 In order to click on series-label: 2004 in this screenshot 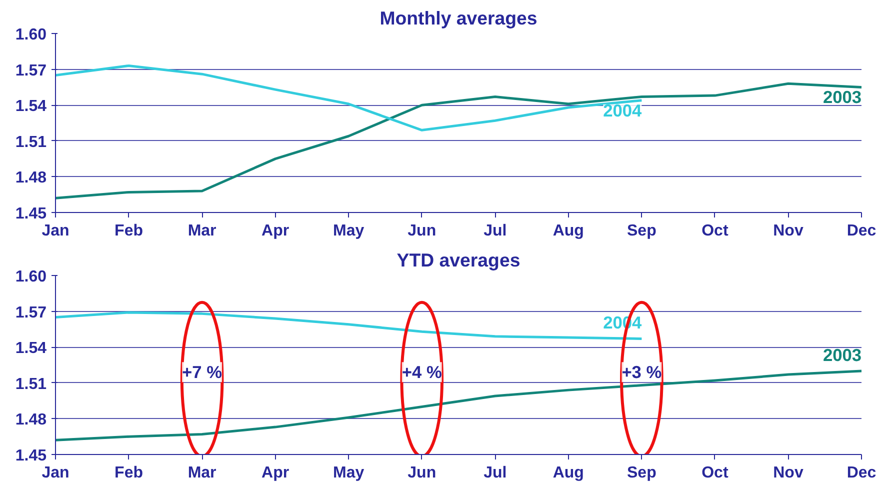, I will do `click(622, 110)`.